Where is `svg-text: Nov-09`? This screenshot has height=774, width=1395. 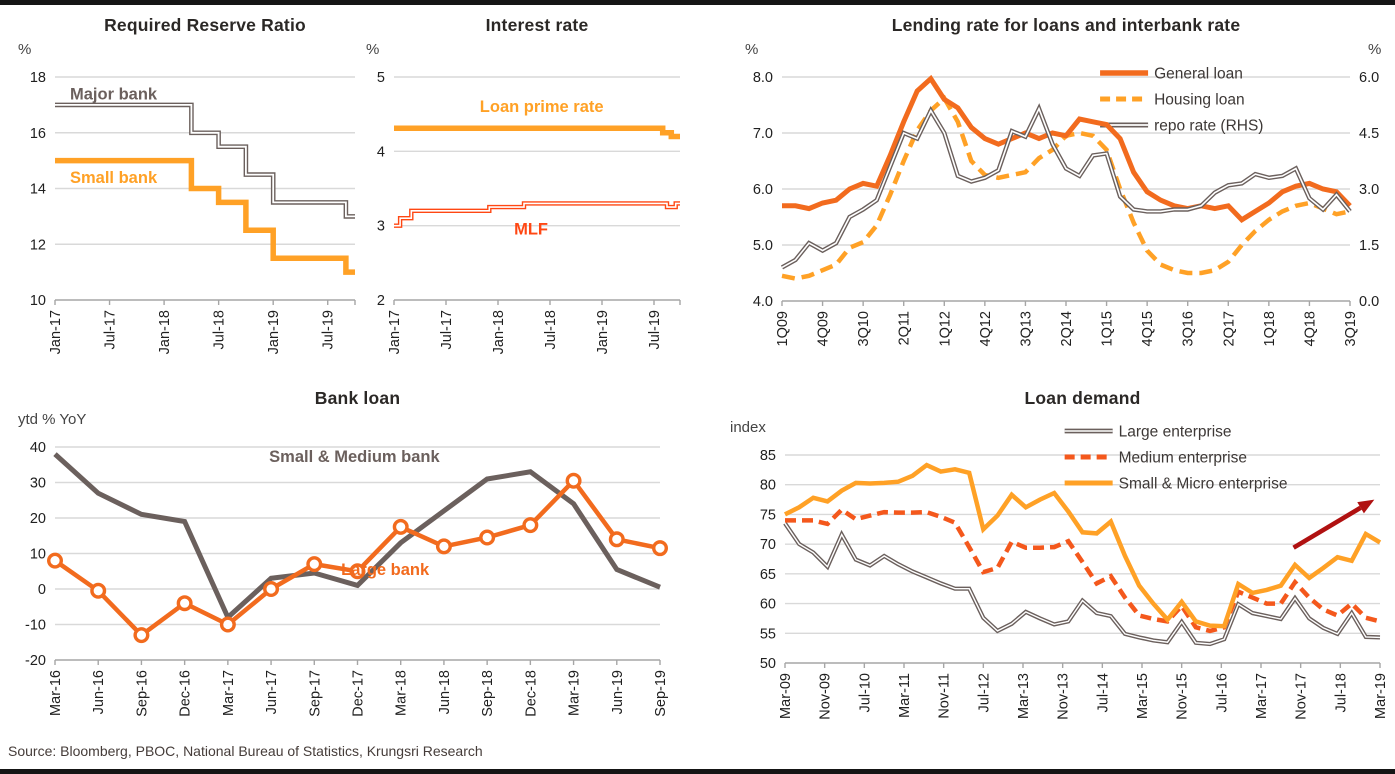
svg-text: Nov-09 is located at coordinates (826, 696).